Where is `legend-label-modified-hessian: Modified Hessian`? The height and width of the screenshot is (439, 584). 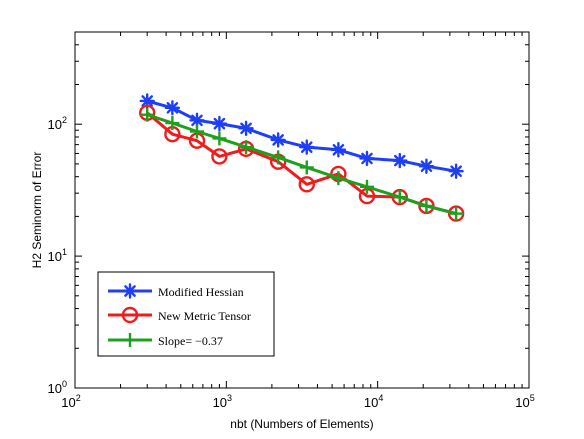
legend-label-modified-hessian: Modified Hessian is located at coordinates (201, 292).